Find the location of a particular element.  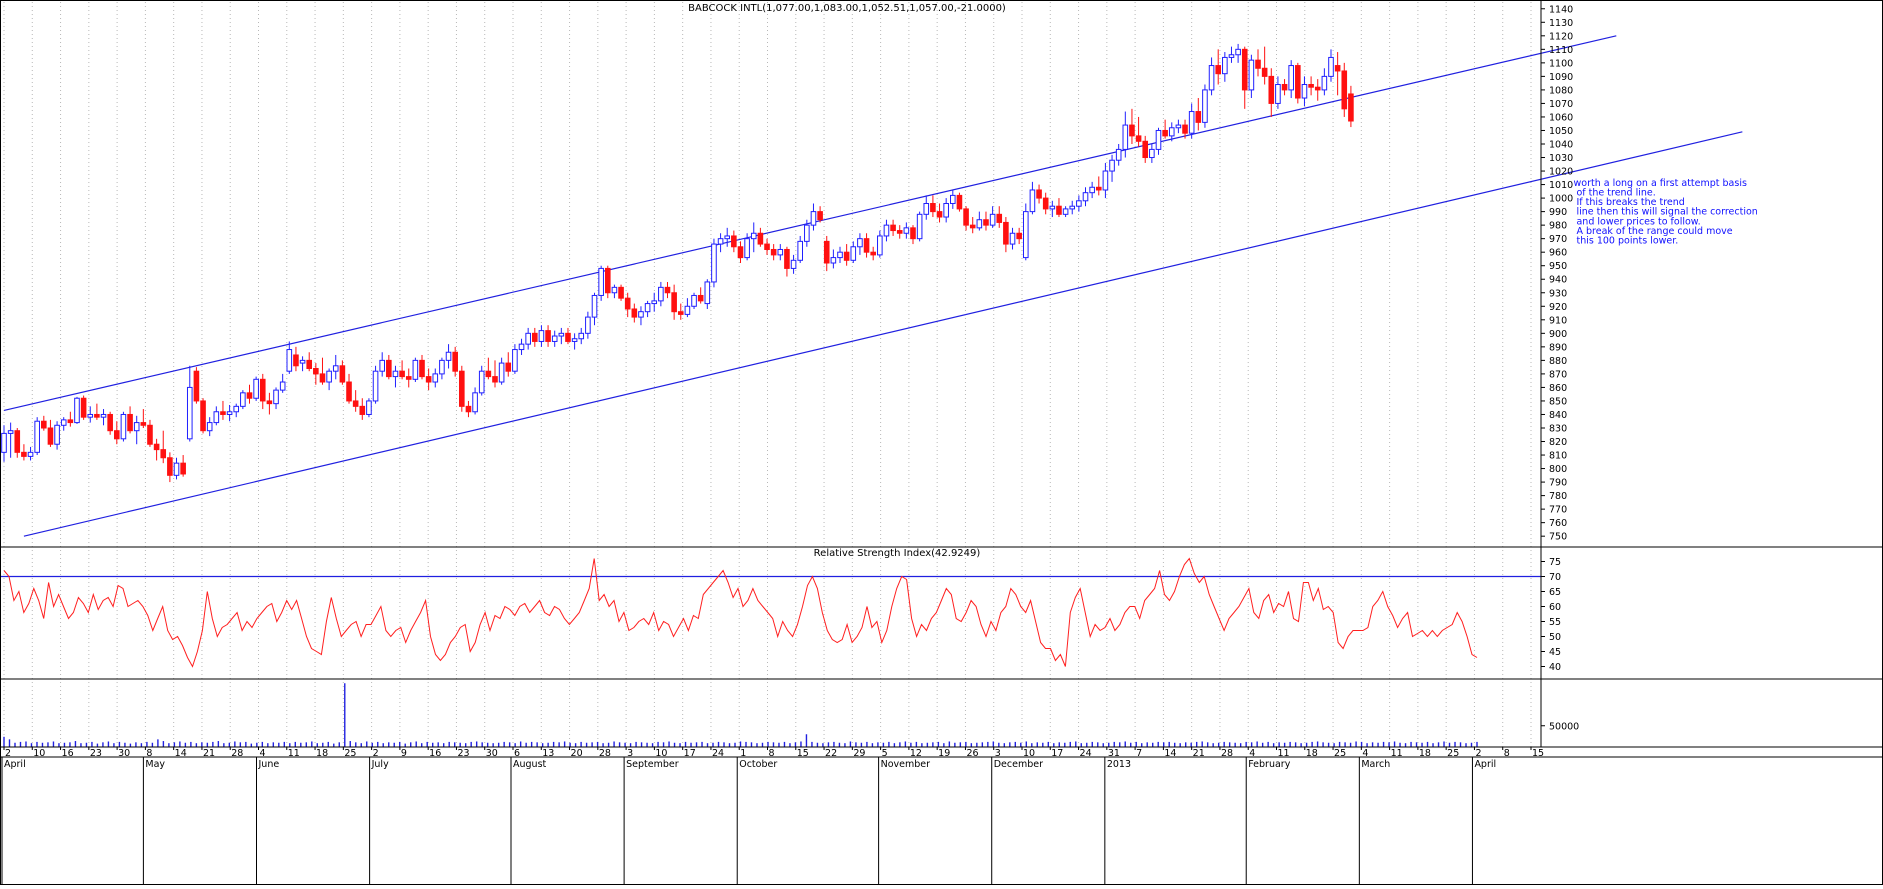

x-day-label: 21 is located at coordinates (209, 753).